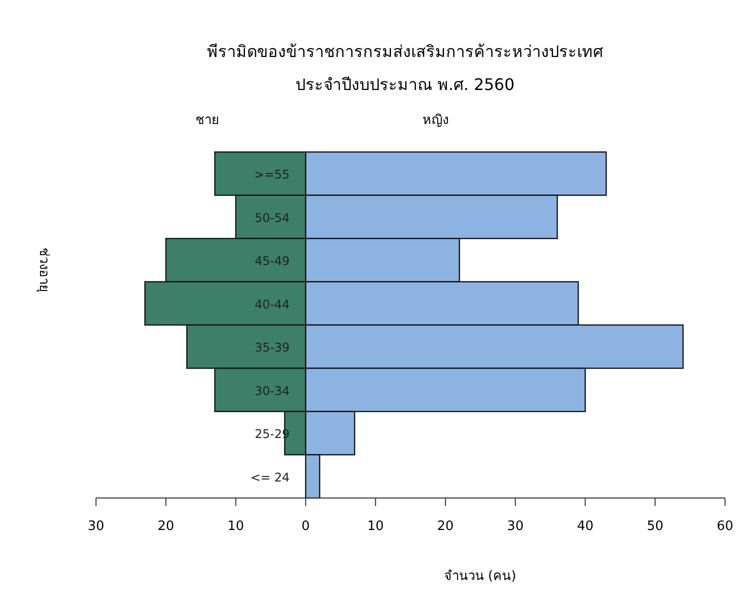 The height and width of the screenshot is (600, 737). Describe the element at coordinates (306, 526) in the screenshot. I see `x-tick-label: 0` at that location.